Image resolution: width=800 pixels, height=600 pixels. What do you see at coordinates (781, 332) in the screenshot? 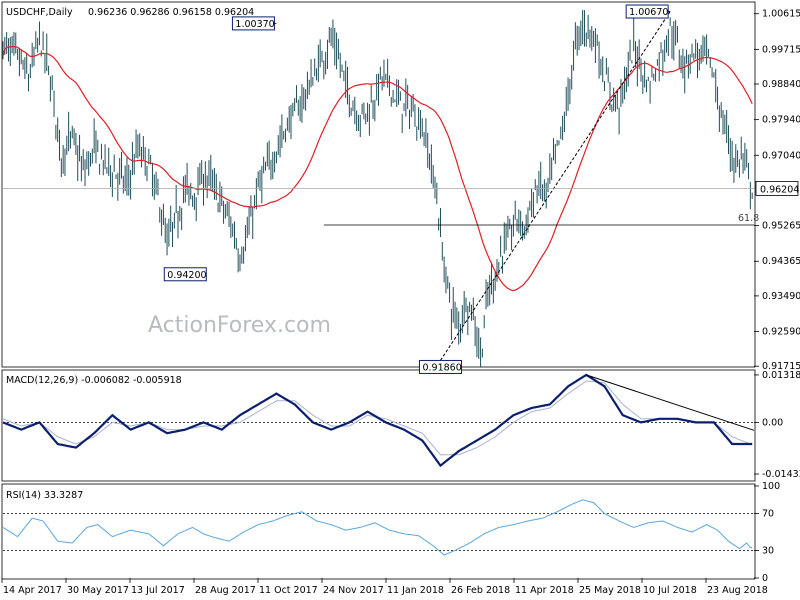
I see `y-tick-label: 0.92590` at bounding box center [781, 332].